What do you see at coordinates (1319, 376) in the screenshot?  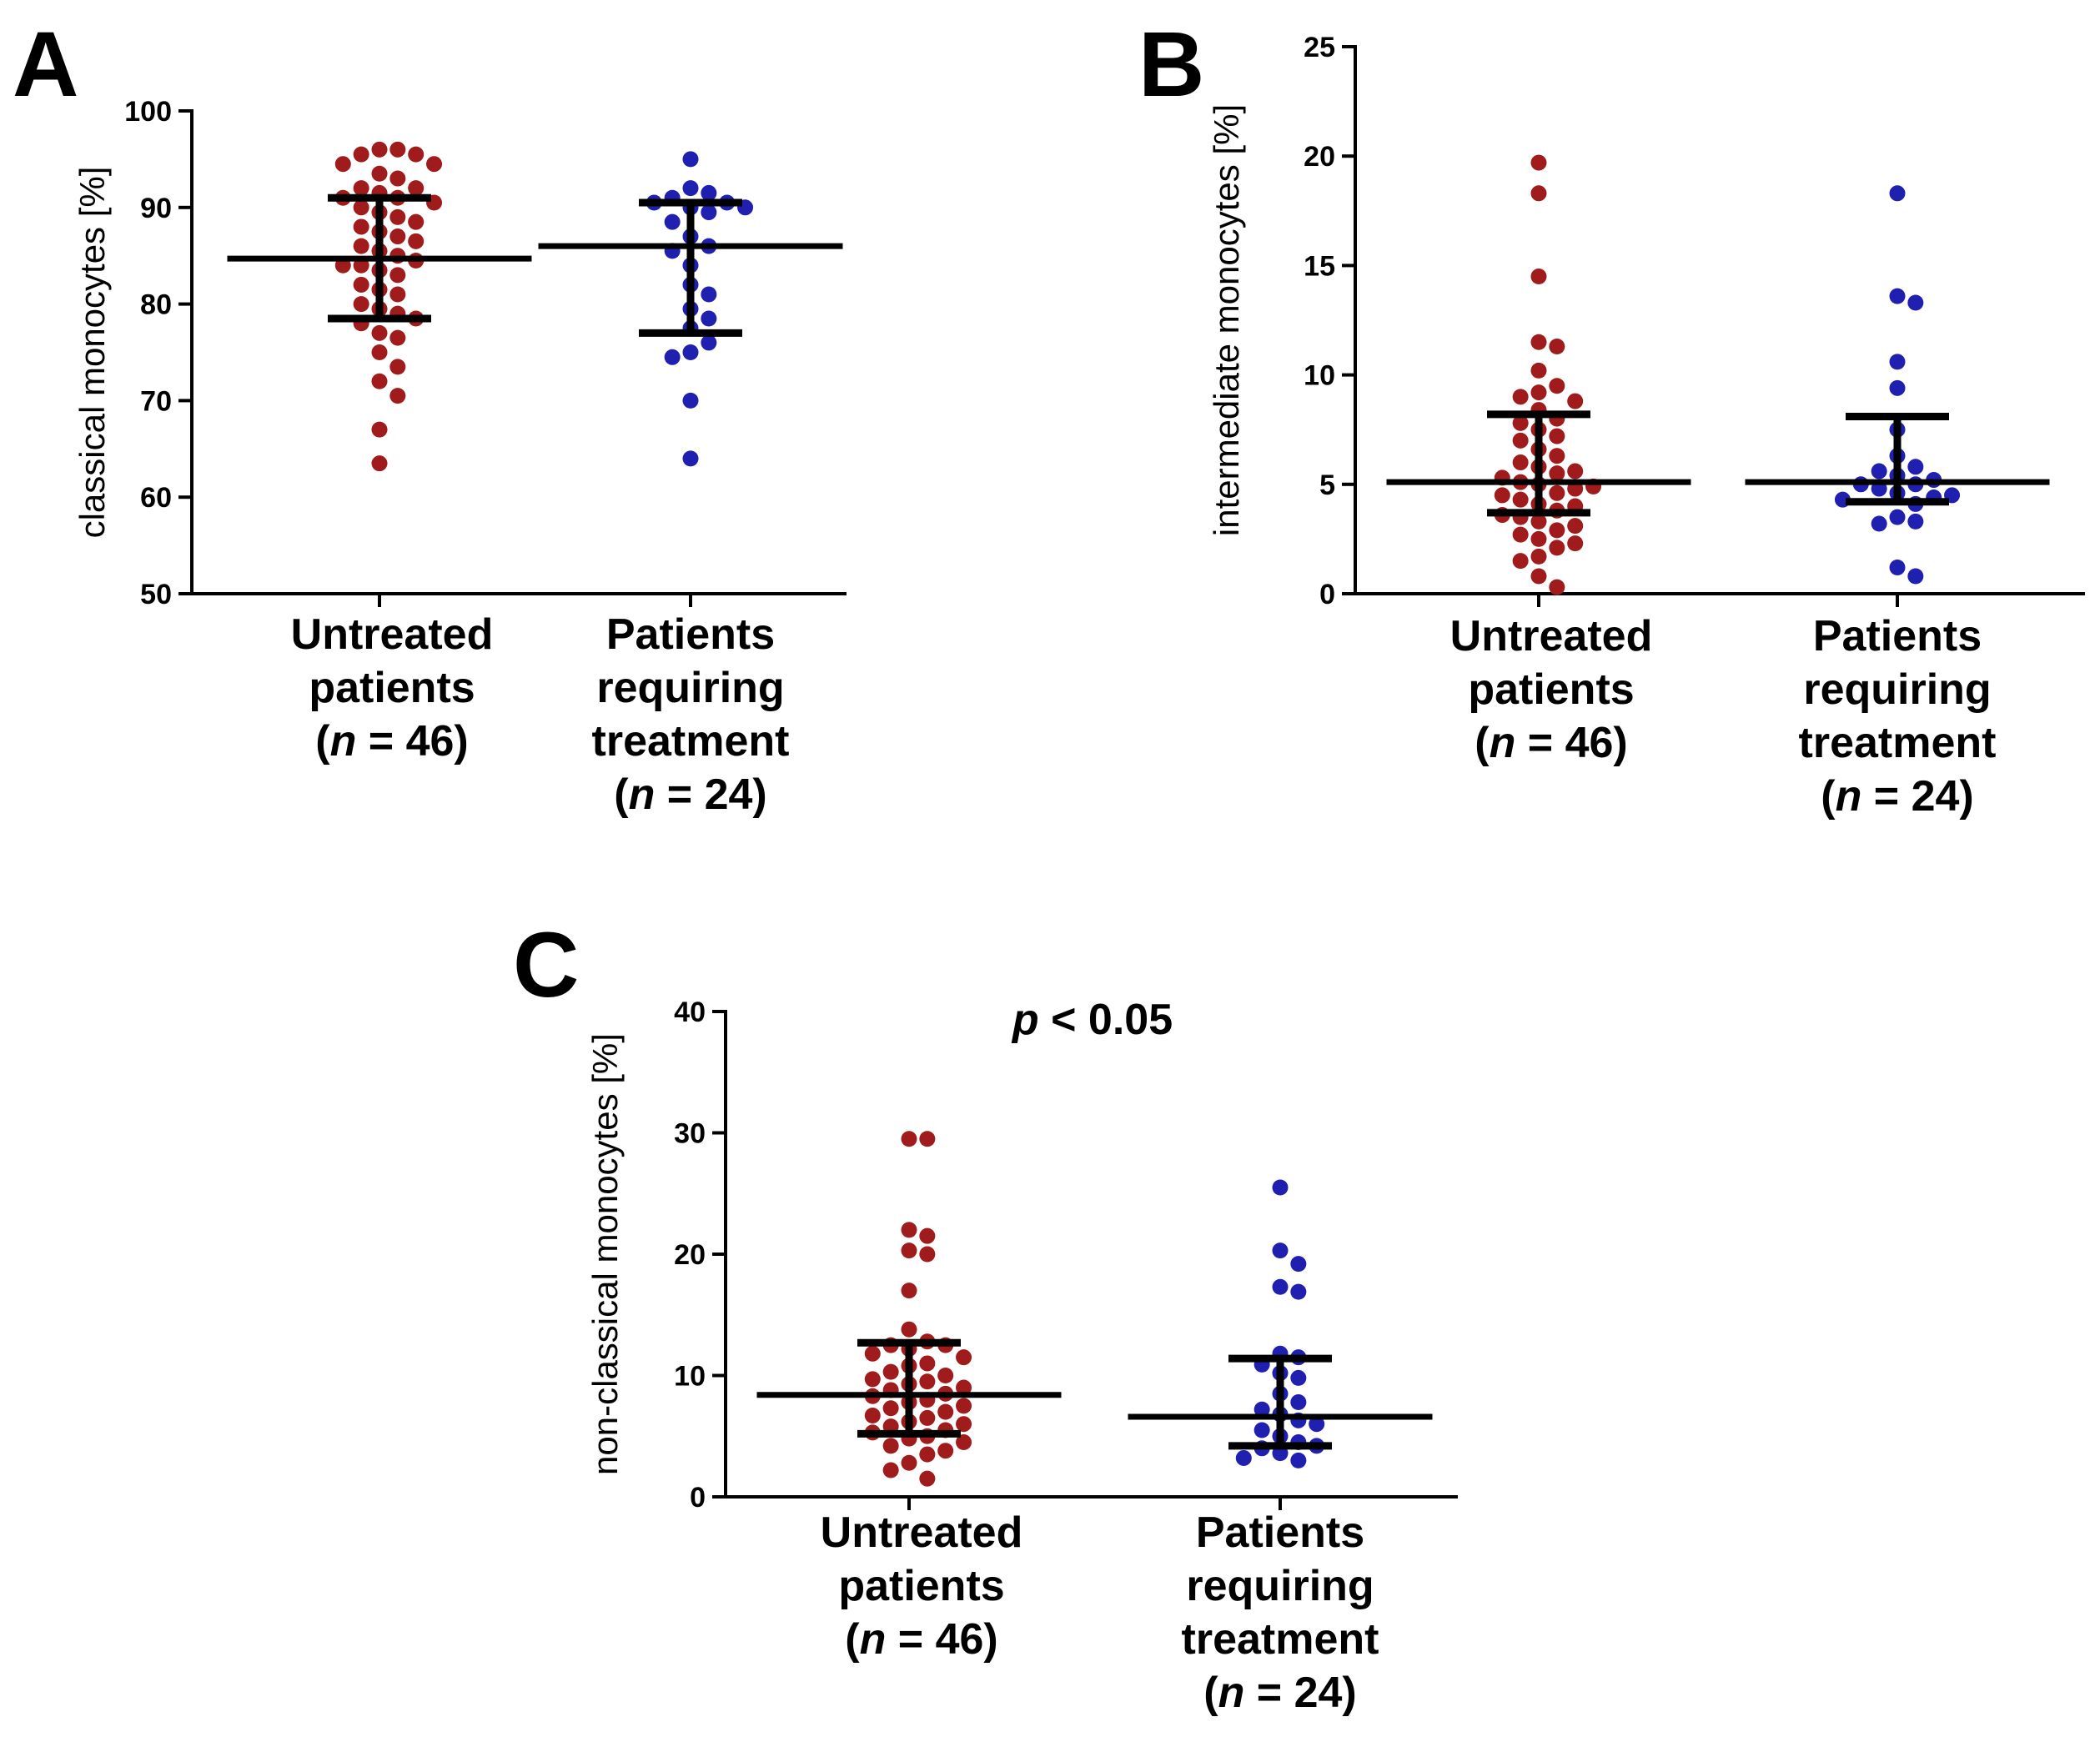 I see `y-tick-label: 10` at bounding box center [1319, 376].